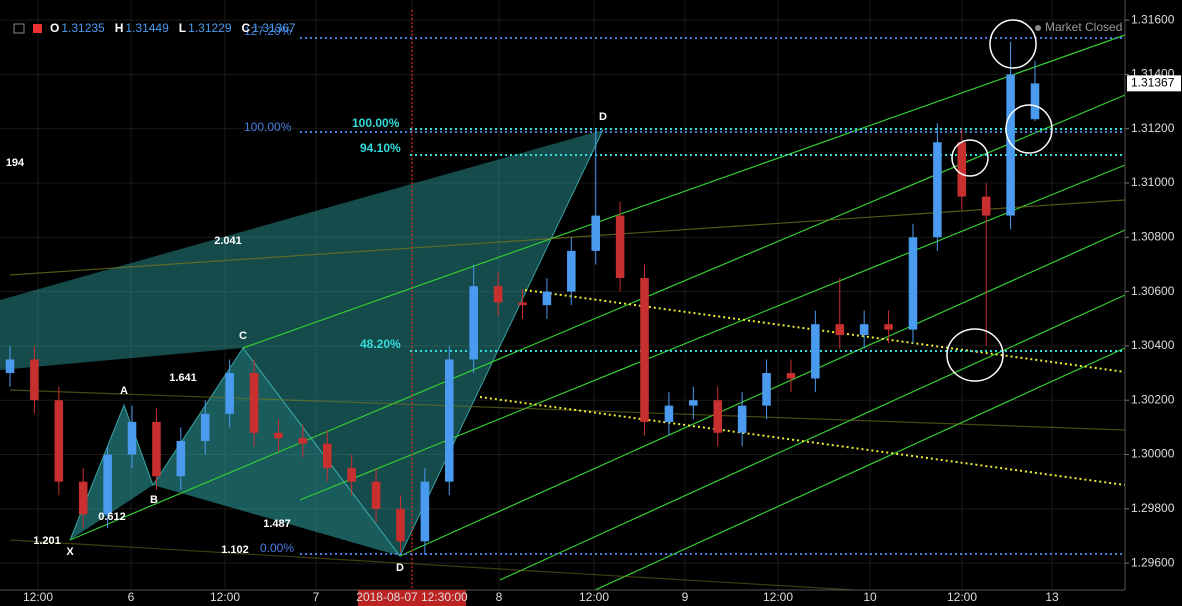  I want to click on ohlc-key: H, so click(119, 28).